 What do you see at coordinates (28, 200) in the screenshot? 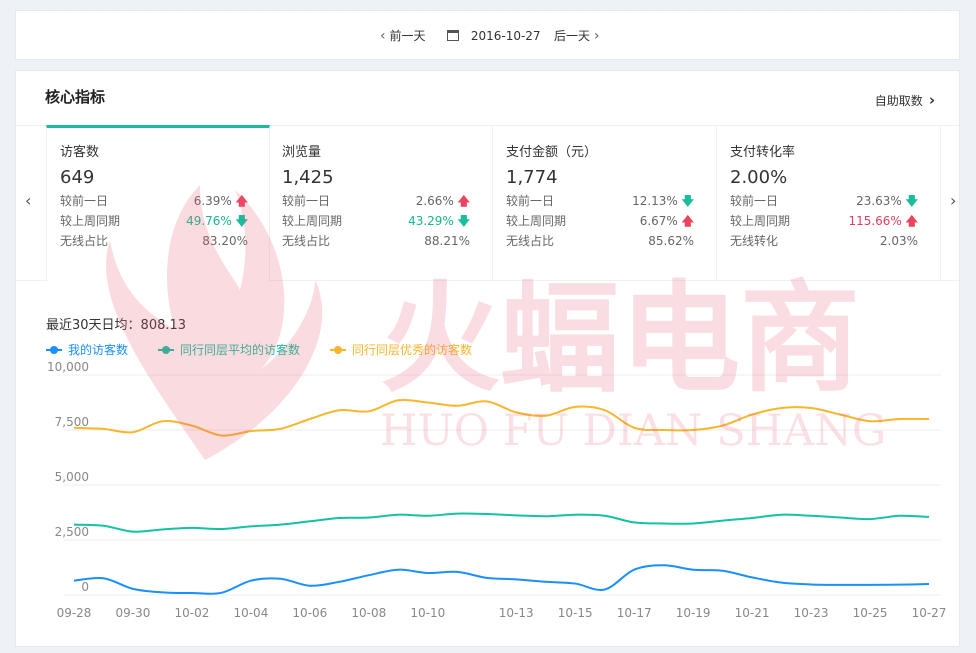
I see `carousel-prev-arrow: ‹` at bounding box center [28, 200].